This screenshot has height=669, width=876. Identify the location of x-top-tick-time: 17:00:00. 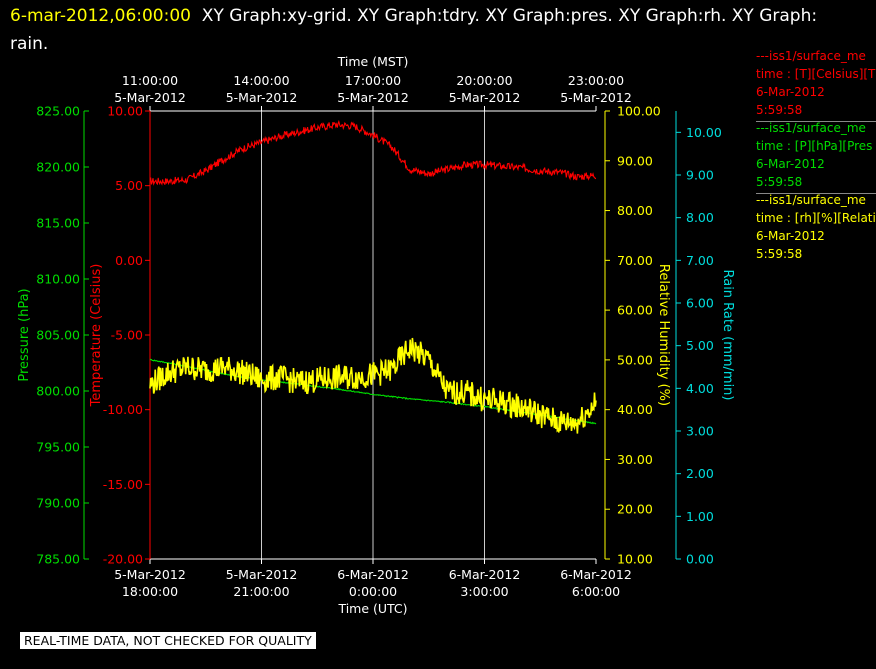
(373, 80).